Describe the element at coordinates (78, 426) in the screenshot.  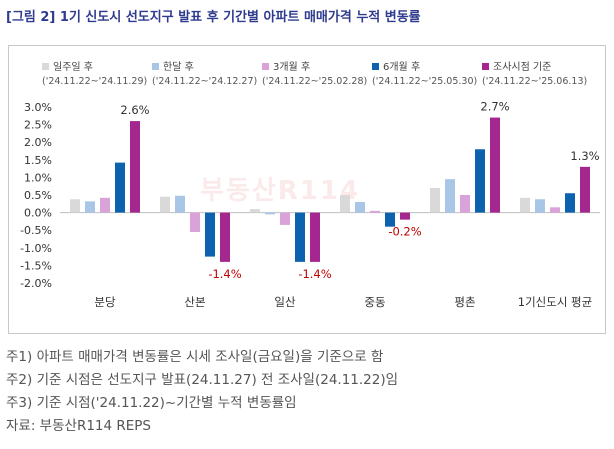
I see `source-note: 자료: 부동산R114 REPS` at that location.